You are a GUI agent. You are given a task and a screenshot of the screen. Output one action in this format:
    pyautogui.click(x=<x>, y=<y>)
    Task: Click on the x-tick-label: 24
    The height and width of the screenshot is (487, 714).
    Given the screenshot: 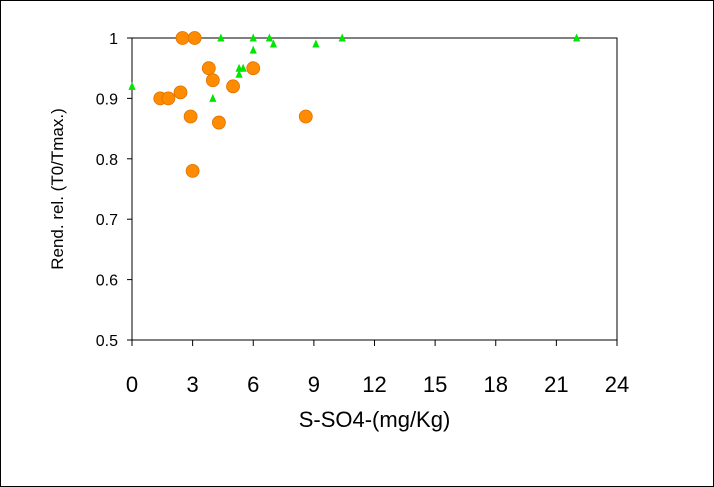 What is the action you would take?
    pyautogui.click(x=617, y=384)
    